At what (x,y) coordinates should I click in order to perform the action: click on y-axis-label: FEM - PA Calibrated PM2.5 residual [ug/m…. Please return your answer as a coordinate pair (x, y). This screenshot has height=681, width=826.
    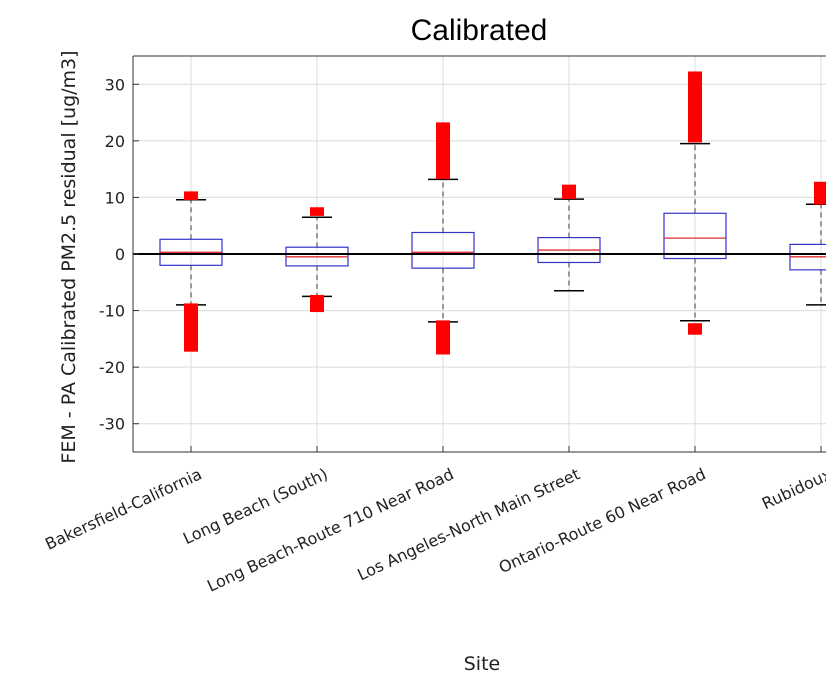
    Looking at the image, I should click on (69, 256).